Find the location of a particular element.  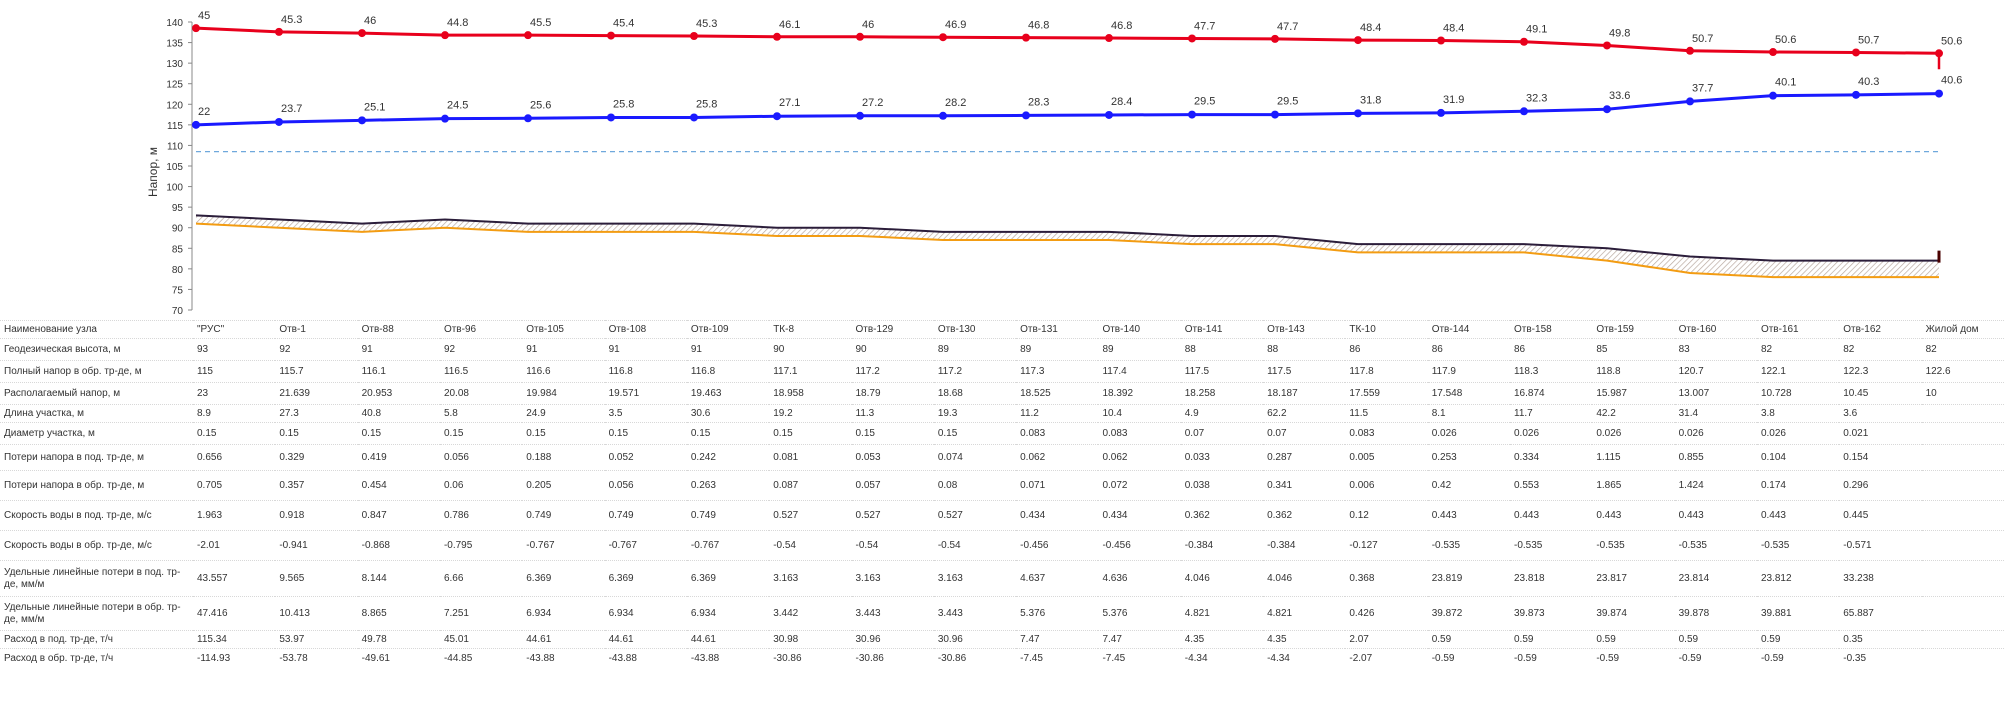

table-cell: Отв-105 is located at coordinates (563, 329).